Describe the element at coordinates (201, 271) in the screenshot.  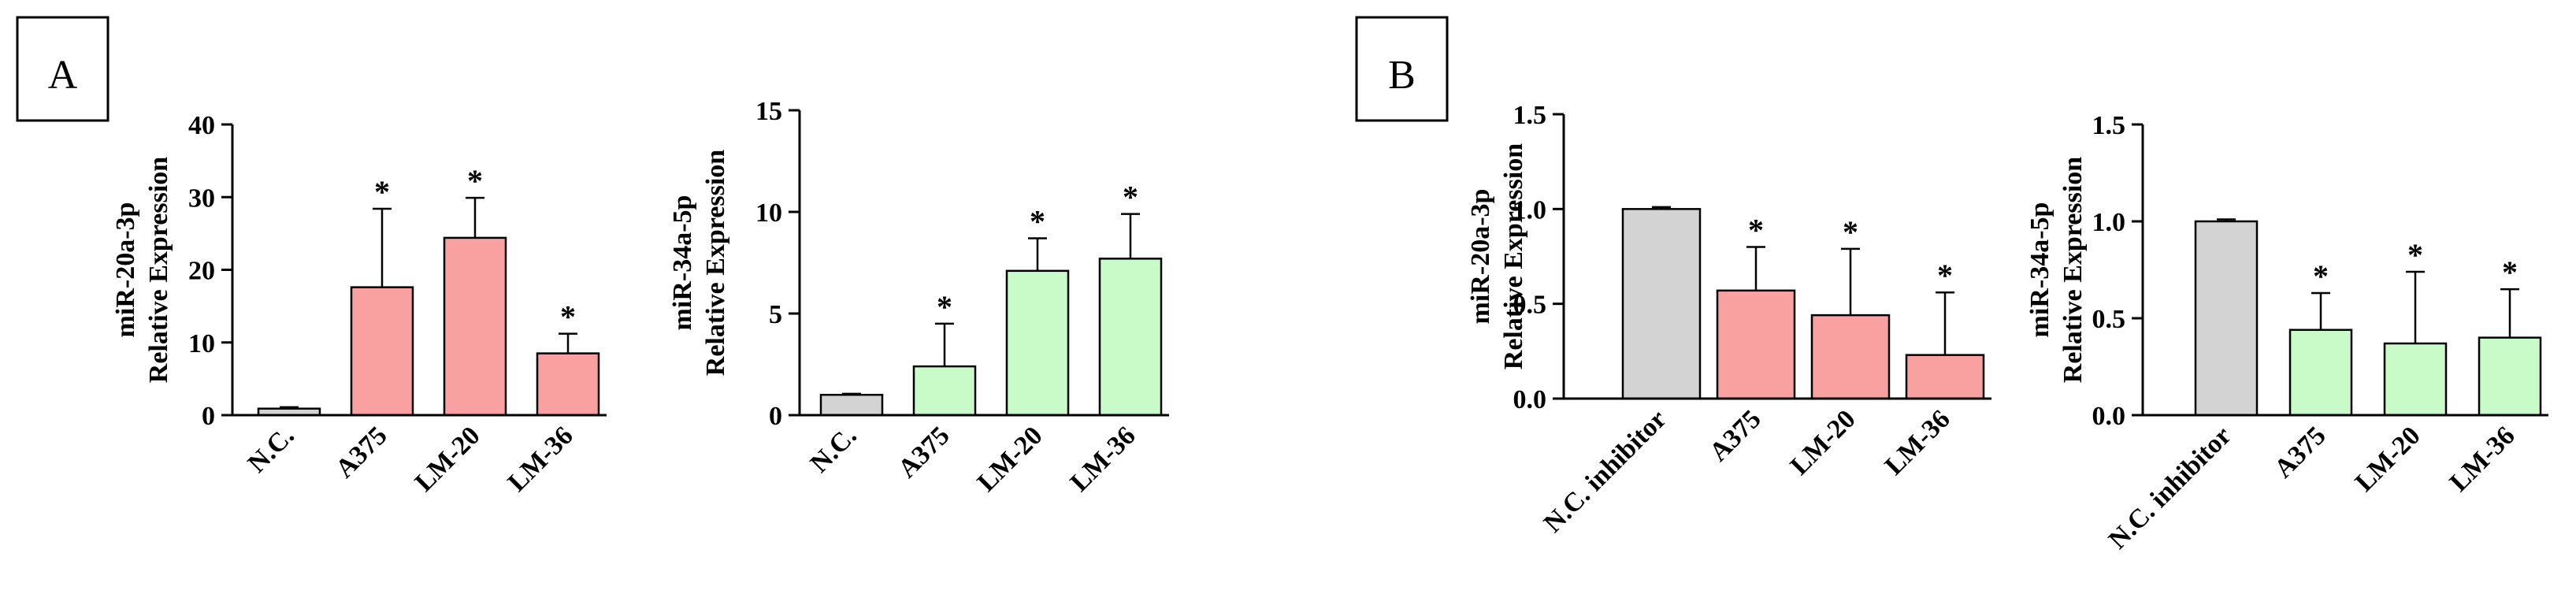
I see `y-tick-label: 20` at that location.